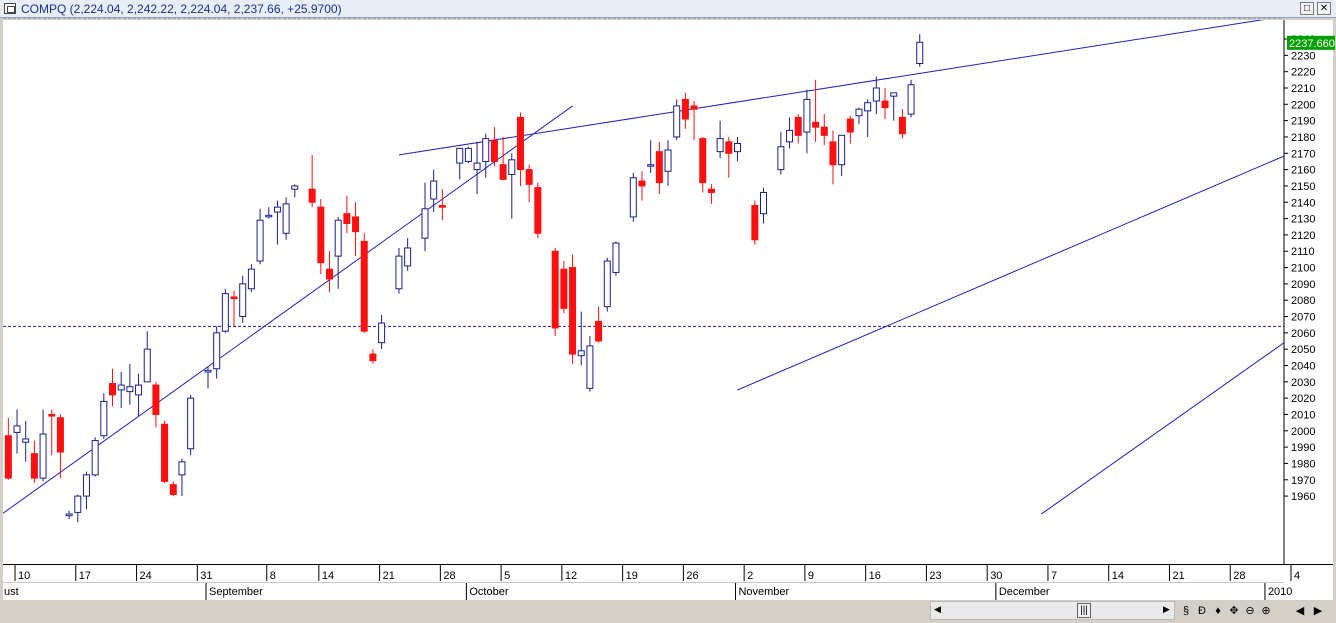 The image size is (1336, 623). What do you see at coordinates (1178, 576) in the screenshot?
I see `x-tick-label: 21` at bounding box center [1178, 576].